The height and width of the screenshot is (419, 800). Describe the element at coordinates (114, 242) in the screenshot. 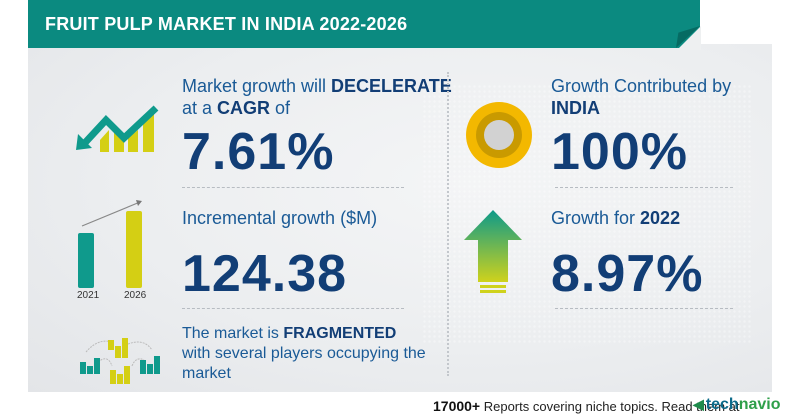

I see `bar-growth-icon` at that location.